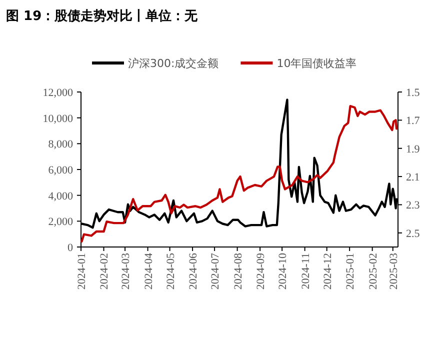  What do you see at coordinates (413, 93) in the screenshot?
I see `y2-tick-label: 1.5` at bounding box center [413, 93].